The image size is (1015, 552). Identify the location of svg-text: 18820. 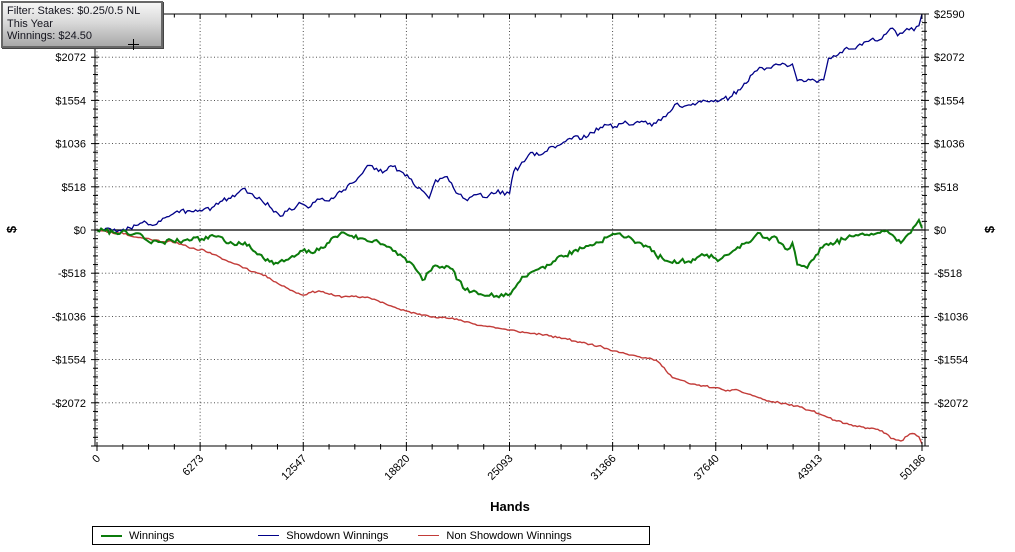
(397, 468).